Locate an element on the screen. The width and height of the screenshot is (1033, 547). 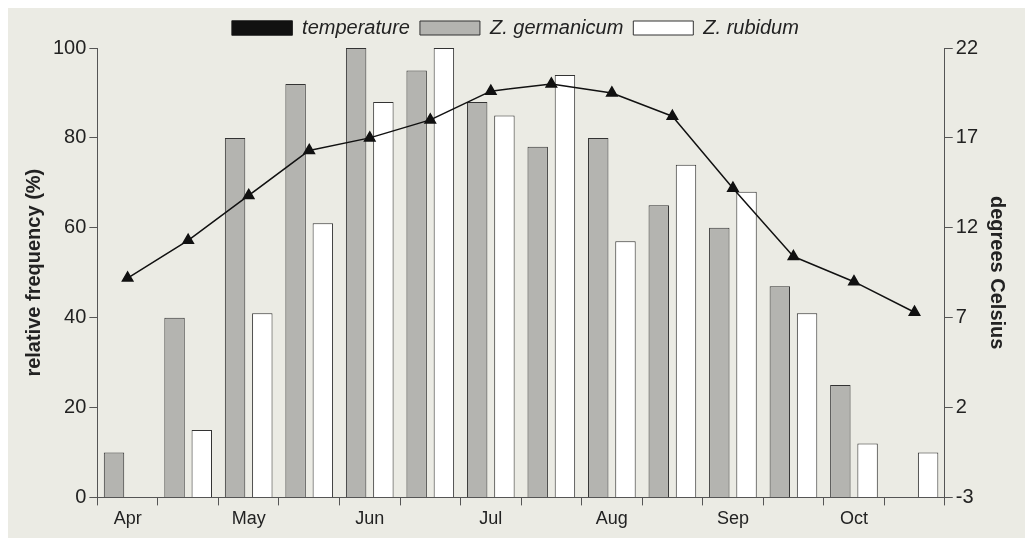
y-tick-label: 40 is located at coordinates (75, 316).